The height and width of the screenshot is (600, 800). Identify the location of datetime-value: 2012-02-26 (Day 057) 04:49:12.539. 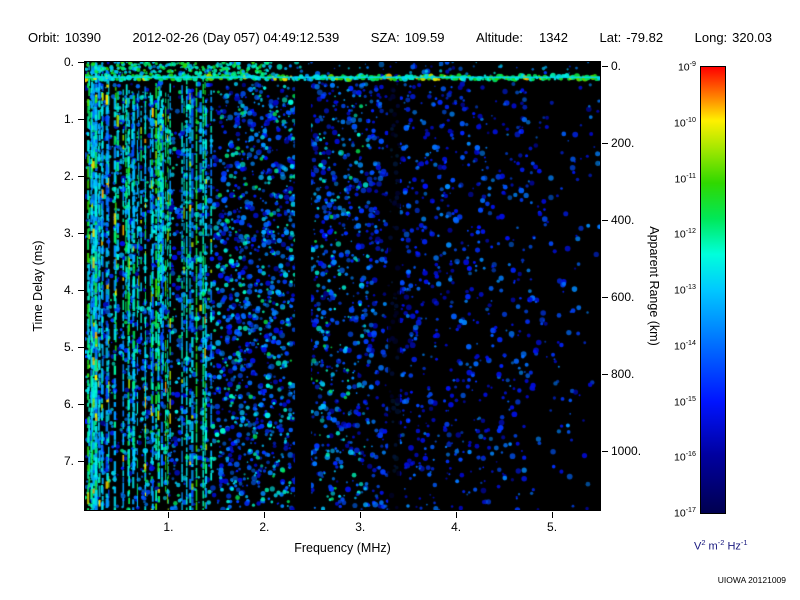
(236, 37).